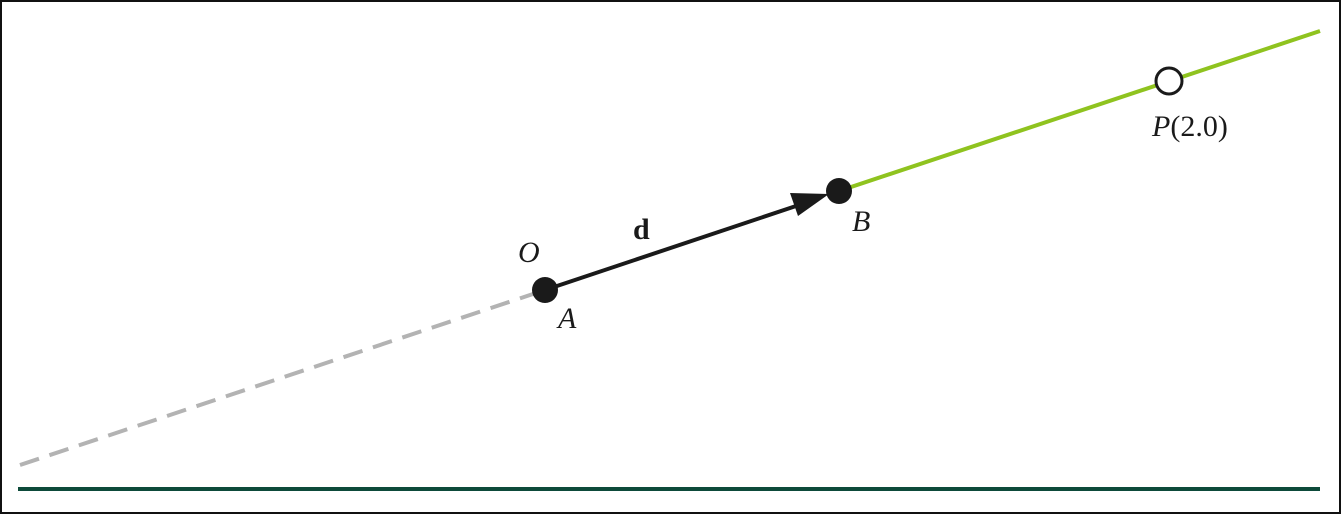  What do you see at coordinates (809, 204) in the screenshot?
I see `arrowhead-icon` at bounding box center [809, 204].